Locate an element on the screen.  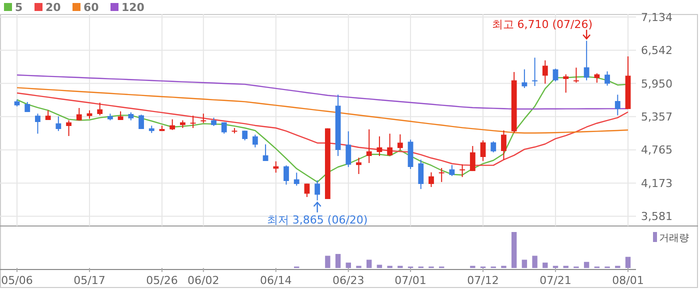
line-series is located at coordinates (322, 110).